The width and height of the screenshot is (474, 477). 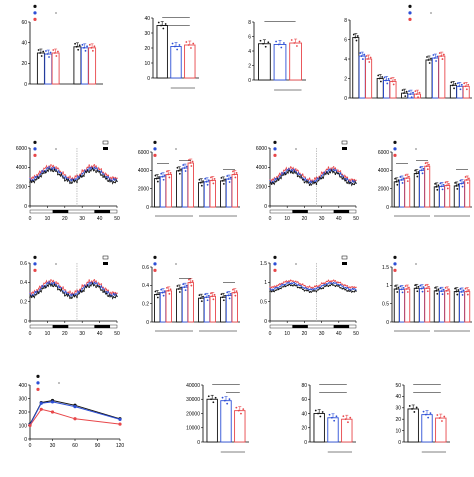 I want to click on y-tick-label: 2000, so click(x=383, y=189).